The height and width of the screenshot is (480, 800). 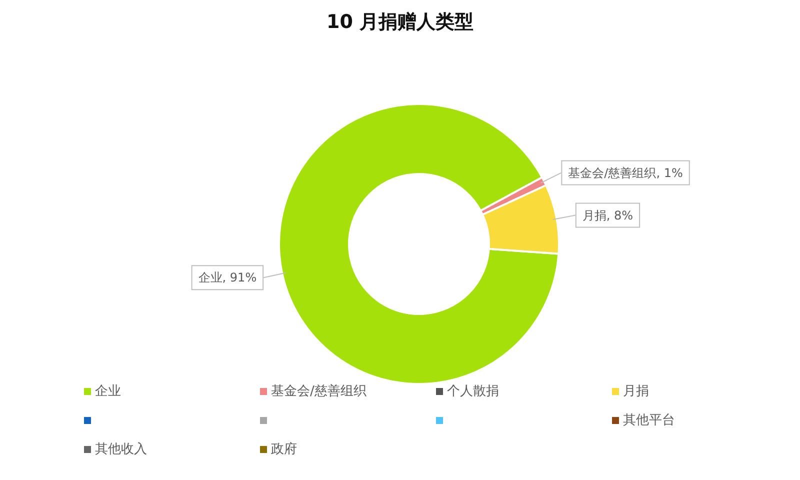 I want to click on data-label: 月捐, 8%, so click(x=608, y=215).